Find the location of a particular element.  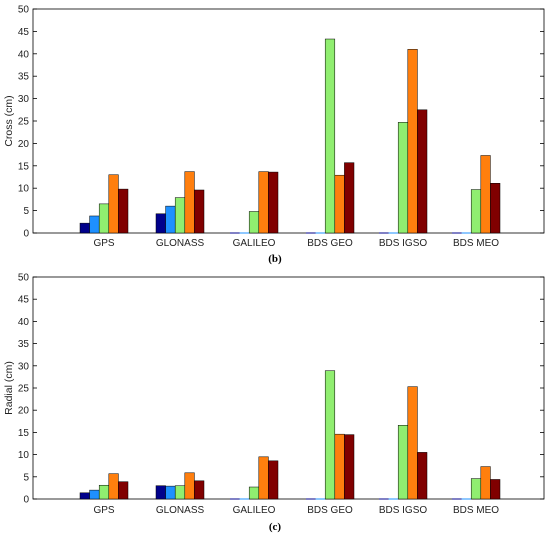

panel-label: (b) is located at coordinates (275, 259).